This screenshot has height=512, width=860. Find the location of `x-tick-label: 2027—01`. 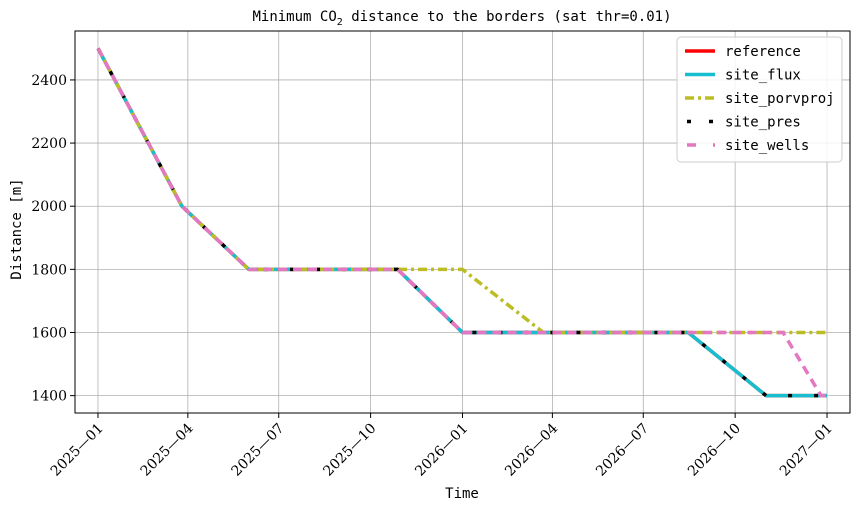

x-tick-label: 2027—01 is located at coordinates (806, 450).